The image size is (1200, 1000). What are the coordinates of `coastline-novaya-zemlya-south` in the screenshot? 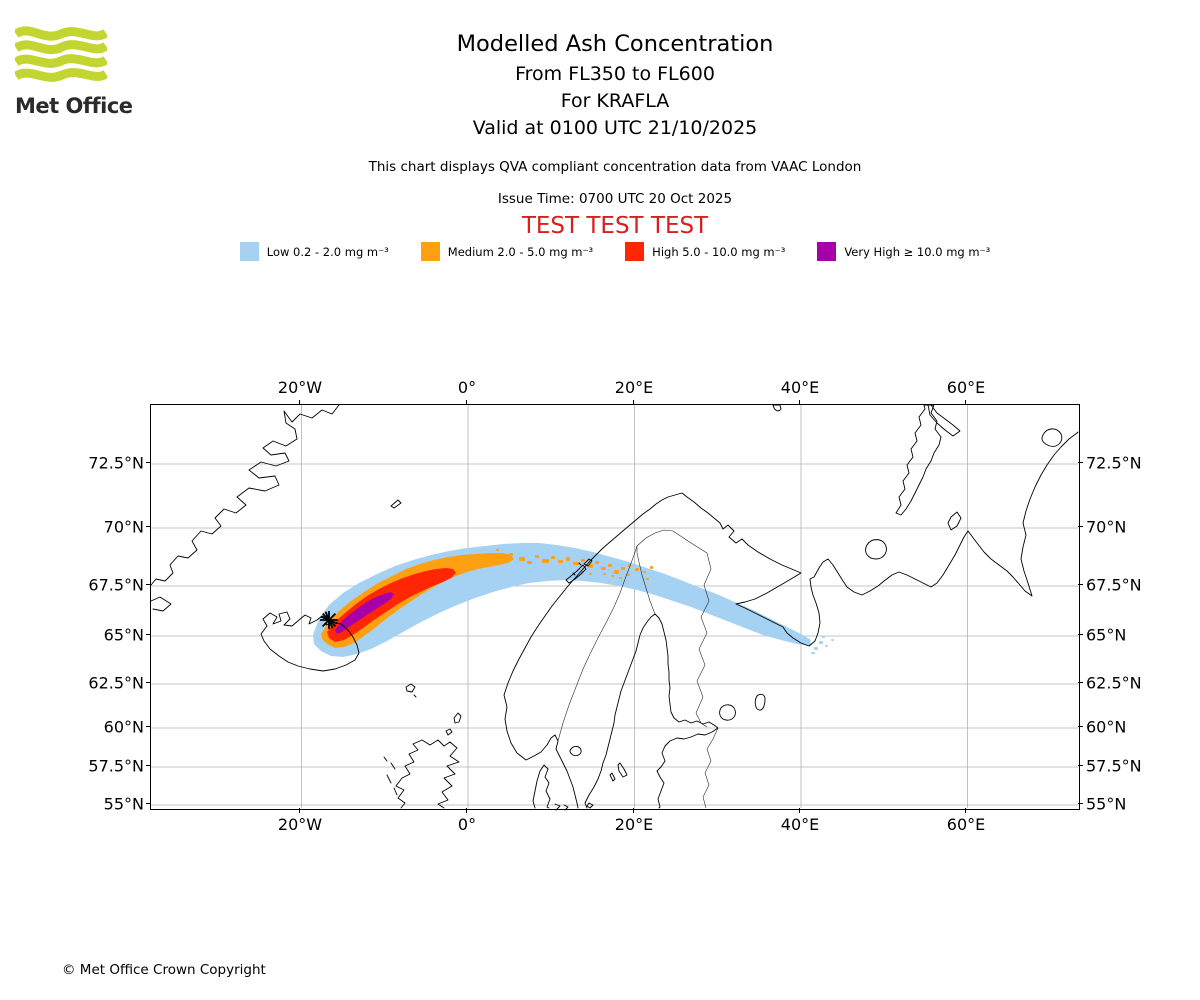 It's located at (918, 460).